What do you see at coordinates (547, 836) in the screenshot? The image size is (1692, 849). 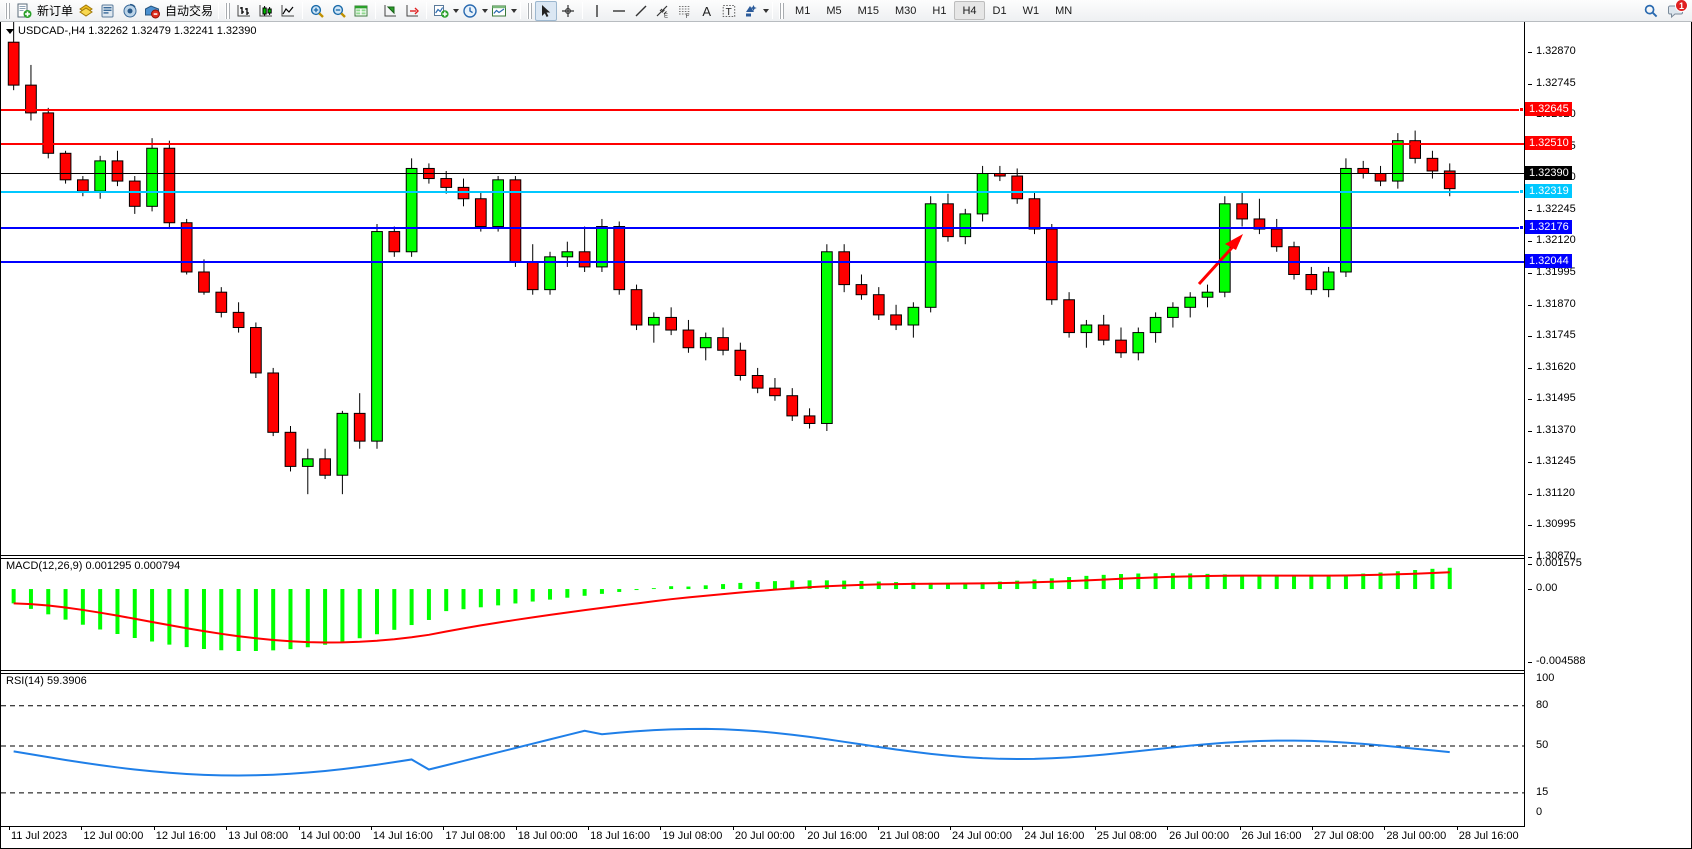 I see `time-axis-tick-label: 18 Jul 00:00` at bounding box center [547, 836].